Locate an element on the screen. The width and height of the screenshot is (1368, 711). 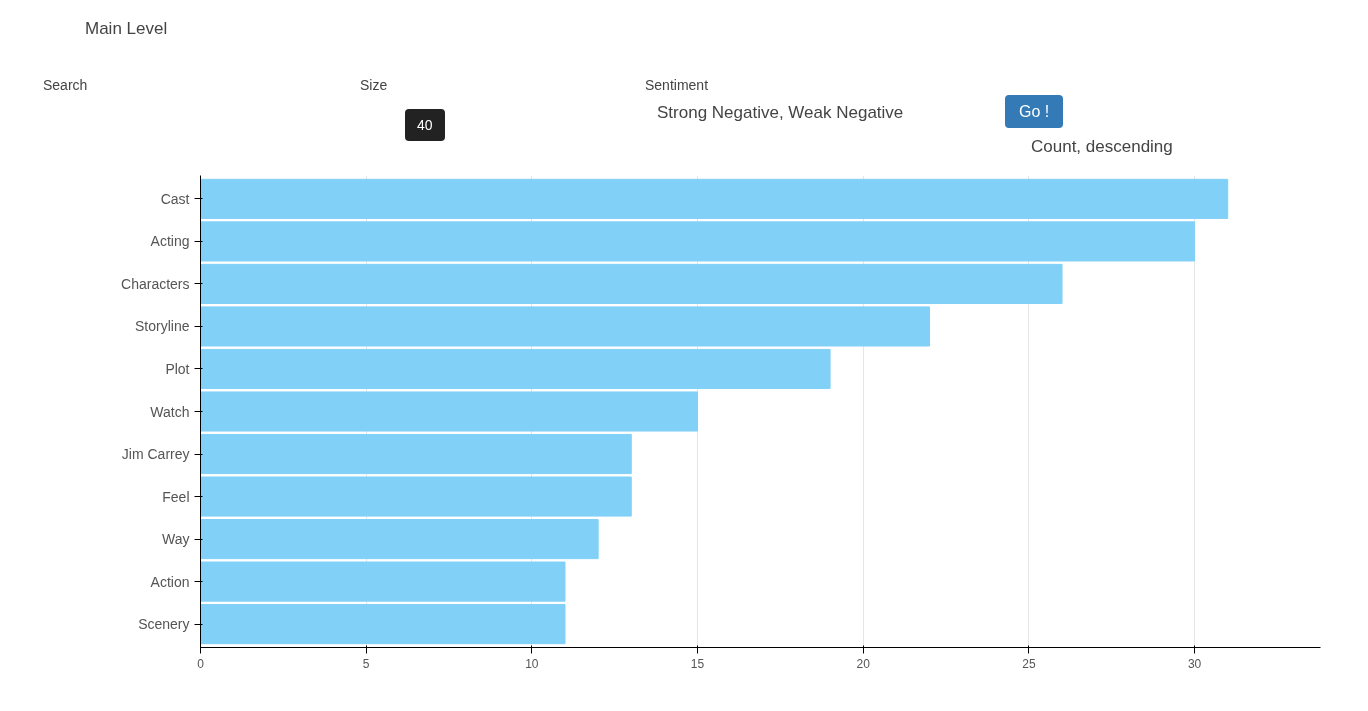
text: Size is located at coordinates (374, 85).